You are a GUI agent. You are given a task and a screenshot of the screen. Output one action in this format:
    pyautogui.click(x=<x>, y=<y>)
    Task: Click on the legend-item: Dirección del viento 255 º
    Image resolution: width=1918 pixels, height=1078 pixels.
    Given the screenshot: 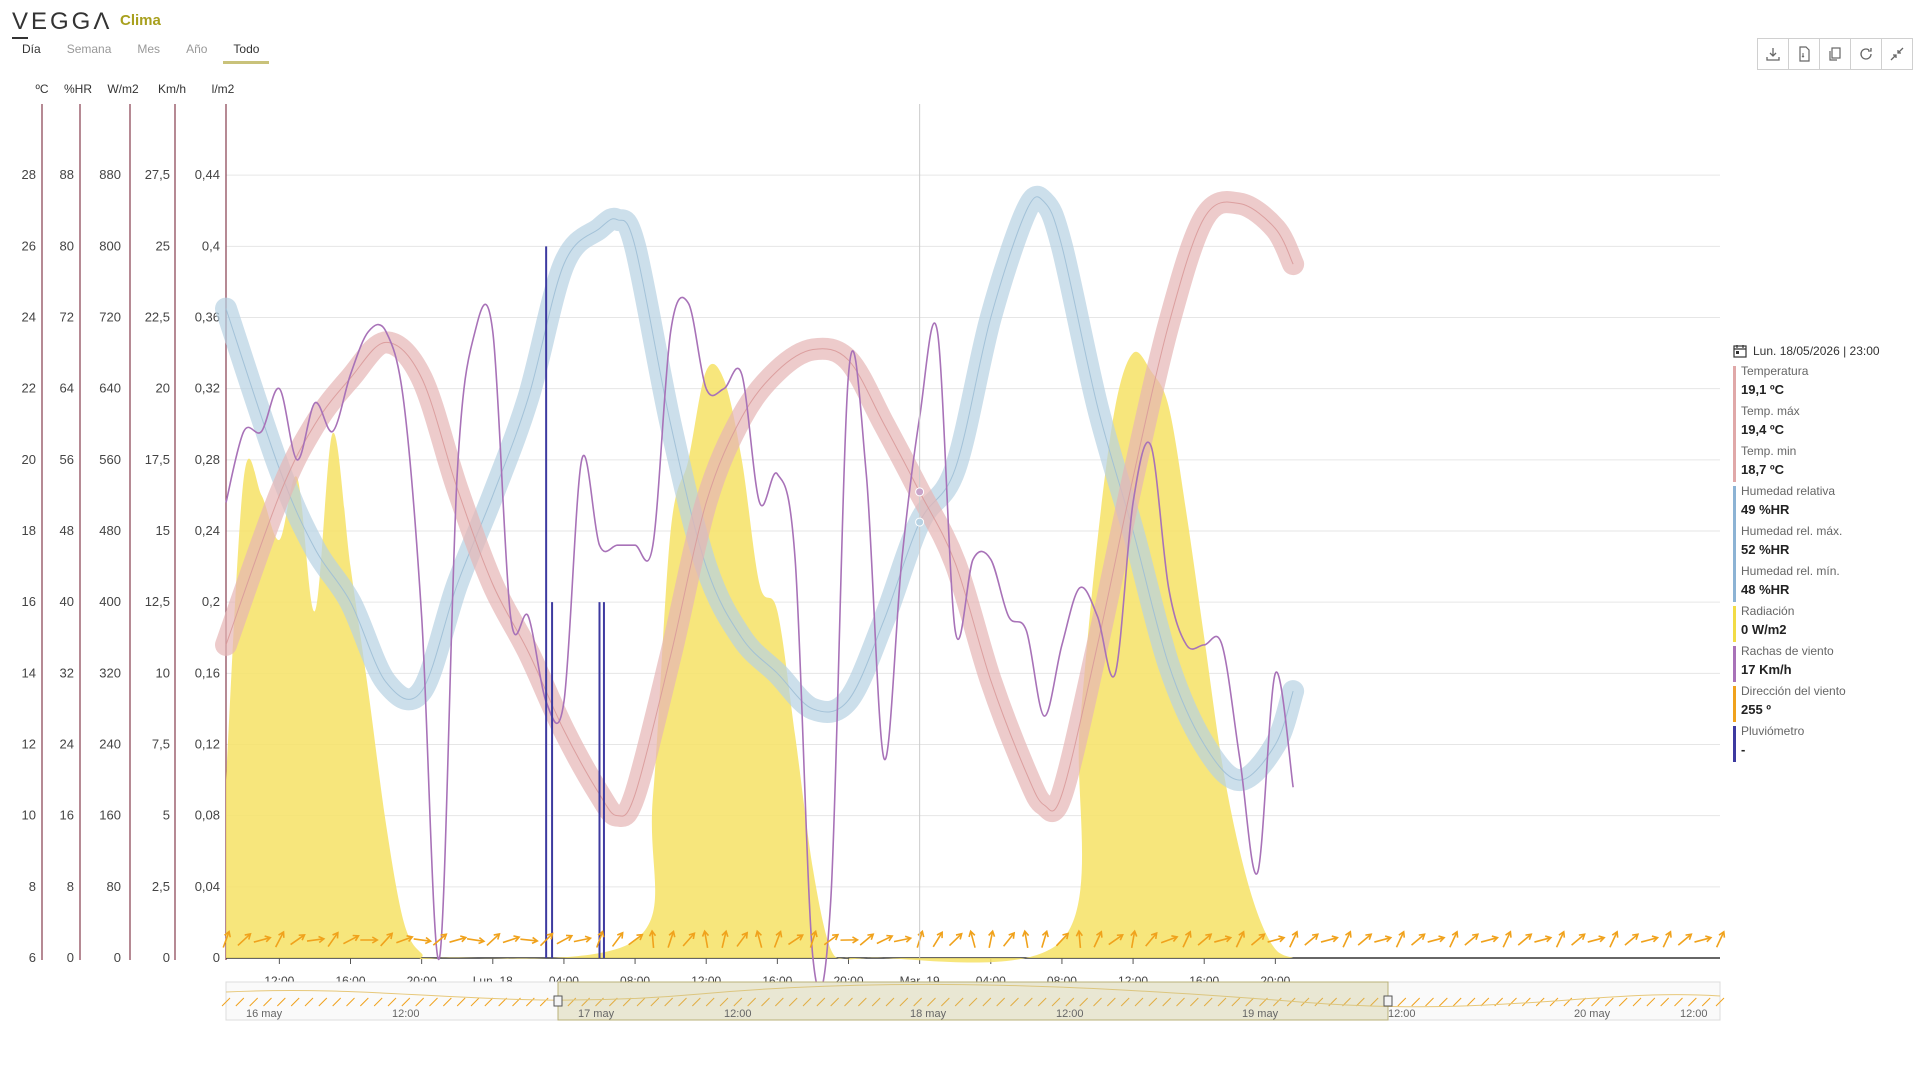 What is the action you would take?
    pyautogui.click(x=1823, y=704)
    